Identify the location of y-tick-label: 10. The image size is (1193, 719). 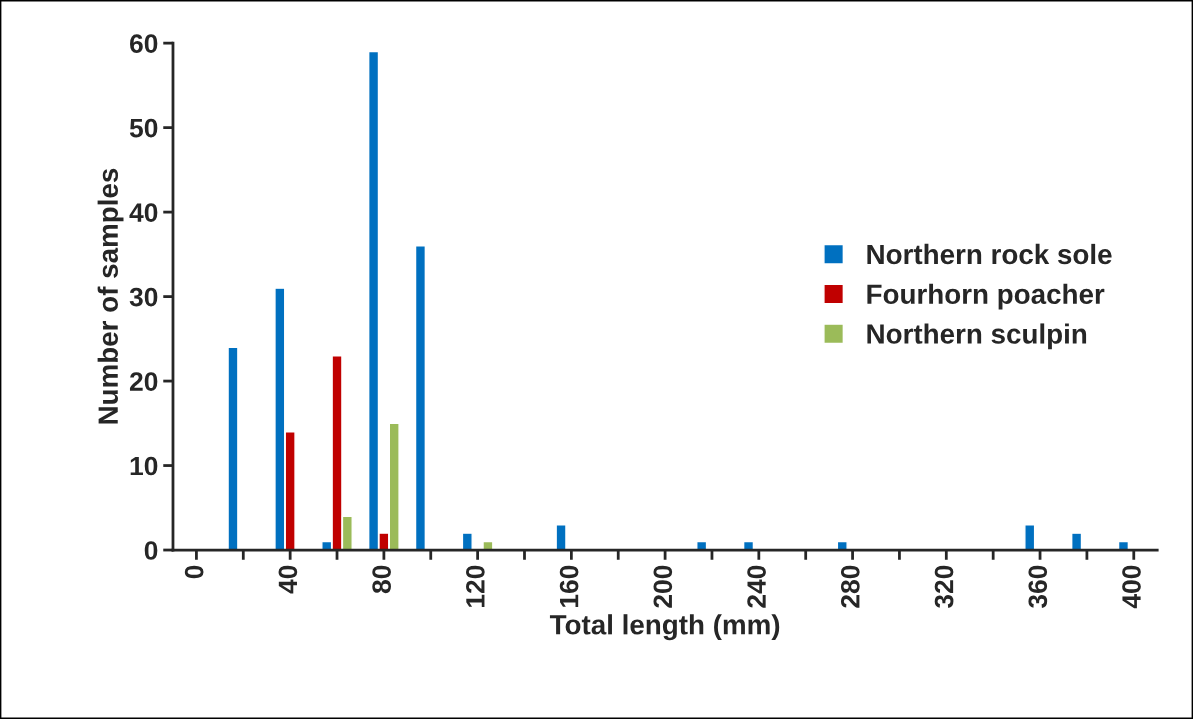
(144, 466).